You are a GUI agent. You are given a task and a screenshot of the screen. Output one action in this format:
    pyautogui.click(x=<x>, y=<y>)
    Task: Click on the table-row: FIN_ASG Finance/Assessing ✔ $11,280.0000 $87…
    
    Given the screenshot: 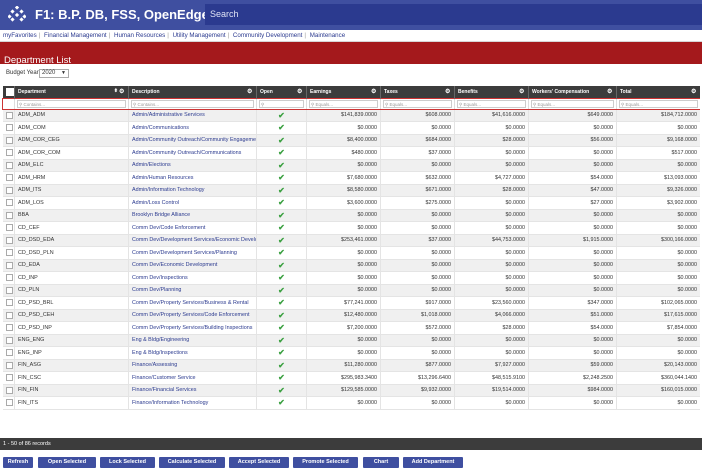 What is the action you would take?
    pyautogui.click(x=351, y=365)
    